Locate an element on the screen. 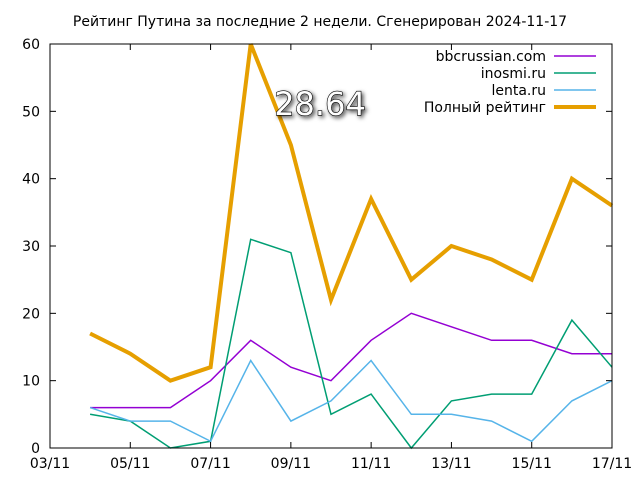  y-tick-label: 40 is located at coordinates (31, 180).